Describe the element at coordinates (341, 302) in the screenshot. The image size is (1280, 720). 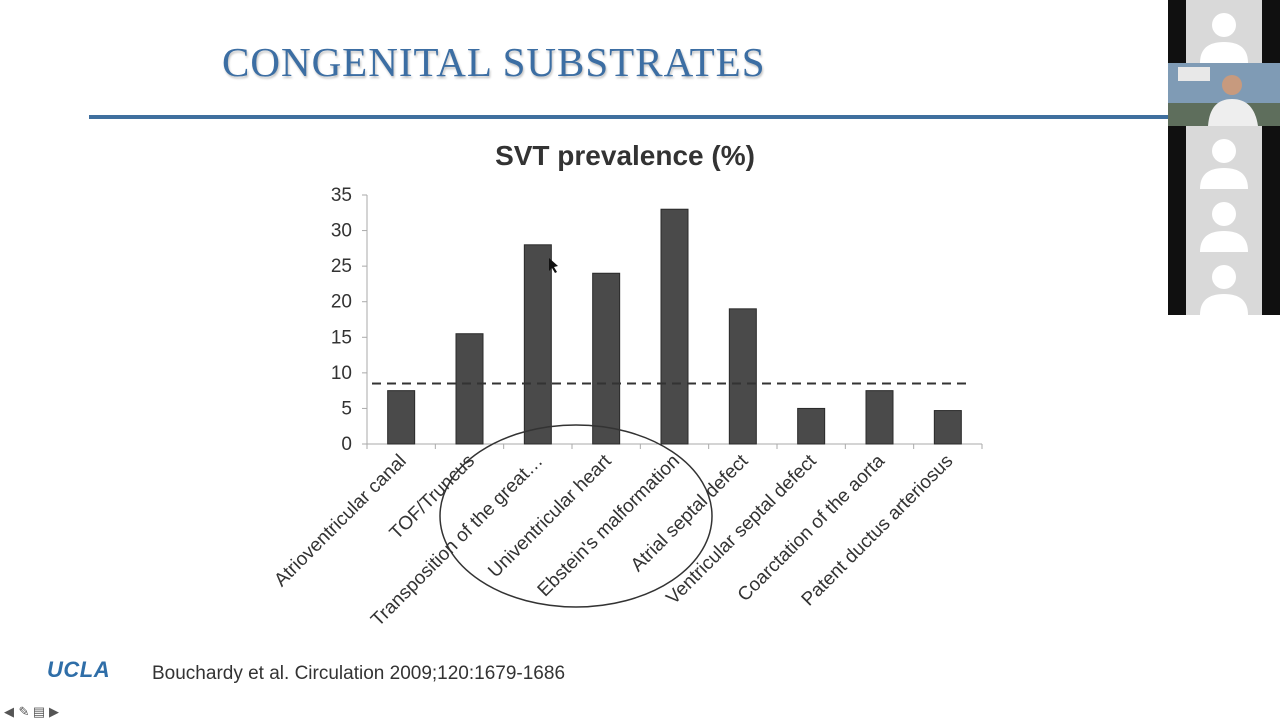
I see `y-tick-label: 20` at that location.